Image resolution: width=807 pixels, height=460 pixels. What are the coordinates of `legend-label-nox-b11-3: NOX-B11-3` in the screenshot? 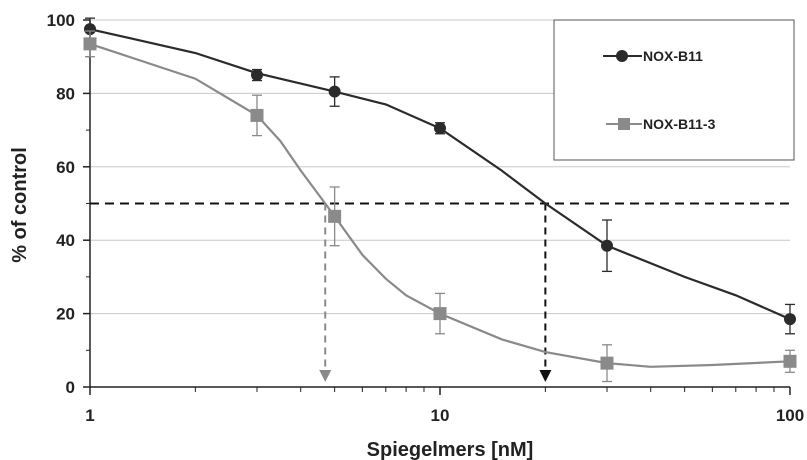 It's located at (679, 124).